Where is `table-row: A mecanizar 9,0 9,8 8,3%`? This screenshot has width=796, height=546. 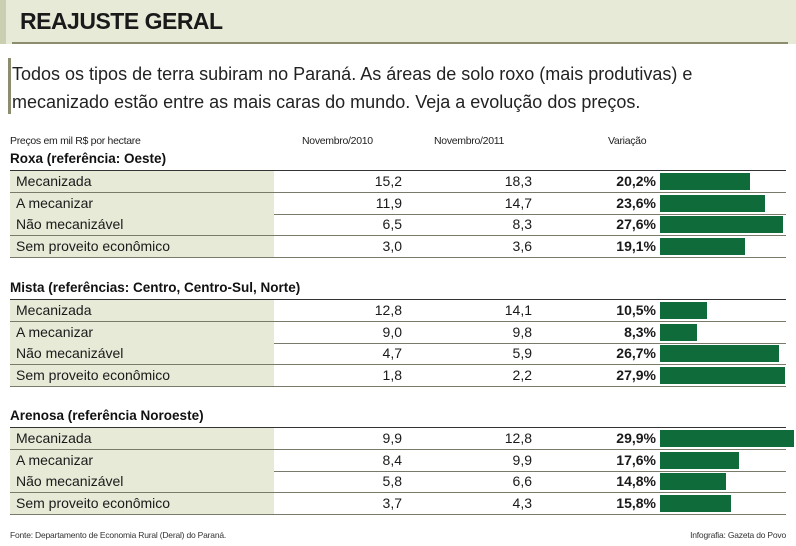
table-row: A mecanizar 9,0 9,8 8,3% is located at coordinates (398, 332).